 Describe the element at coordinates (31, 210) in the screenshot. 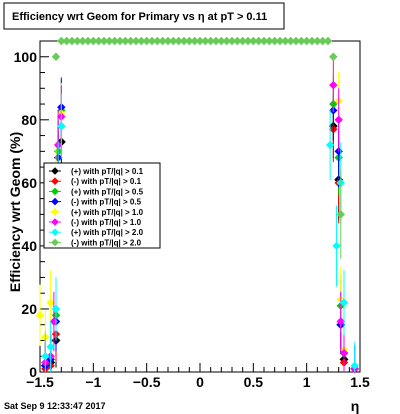

I see `y-axis: 0 20 40 60 80 100` at that location.